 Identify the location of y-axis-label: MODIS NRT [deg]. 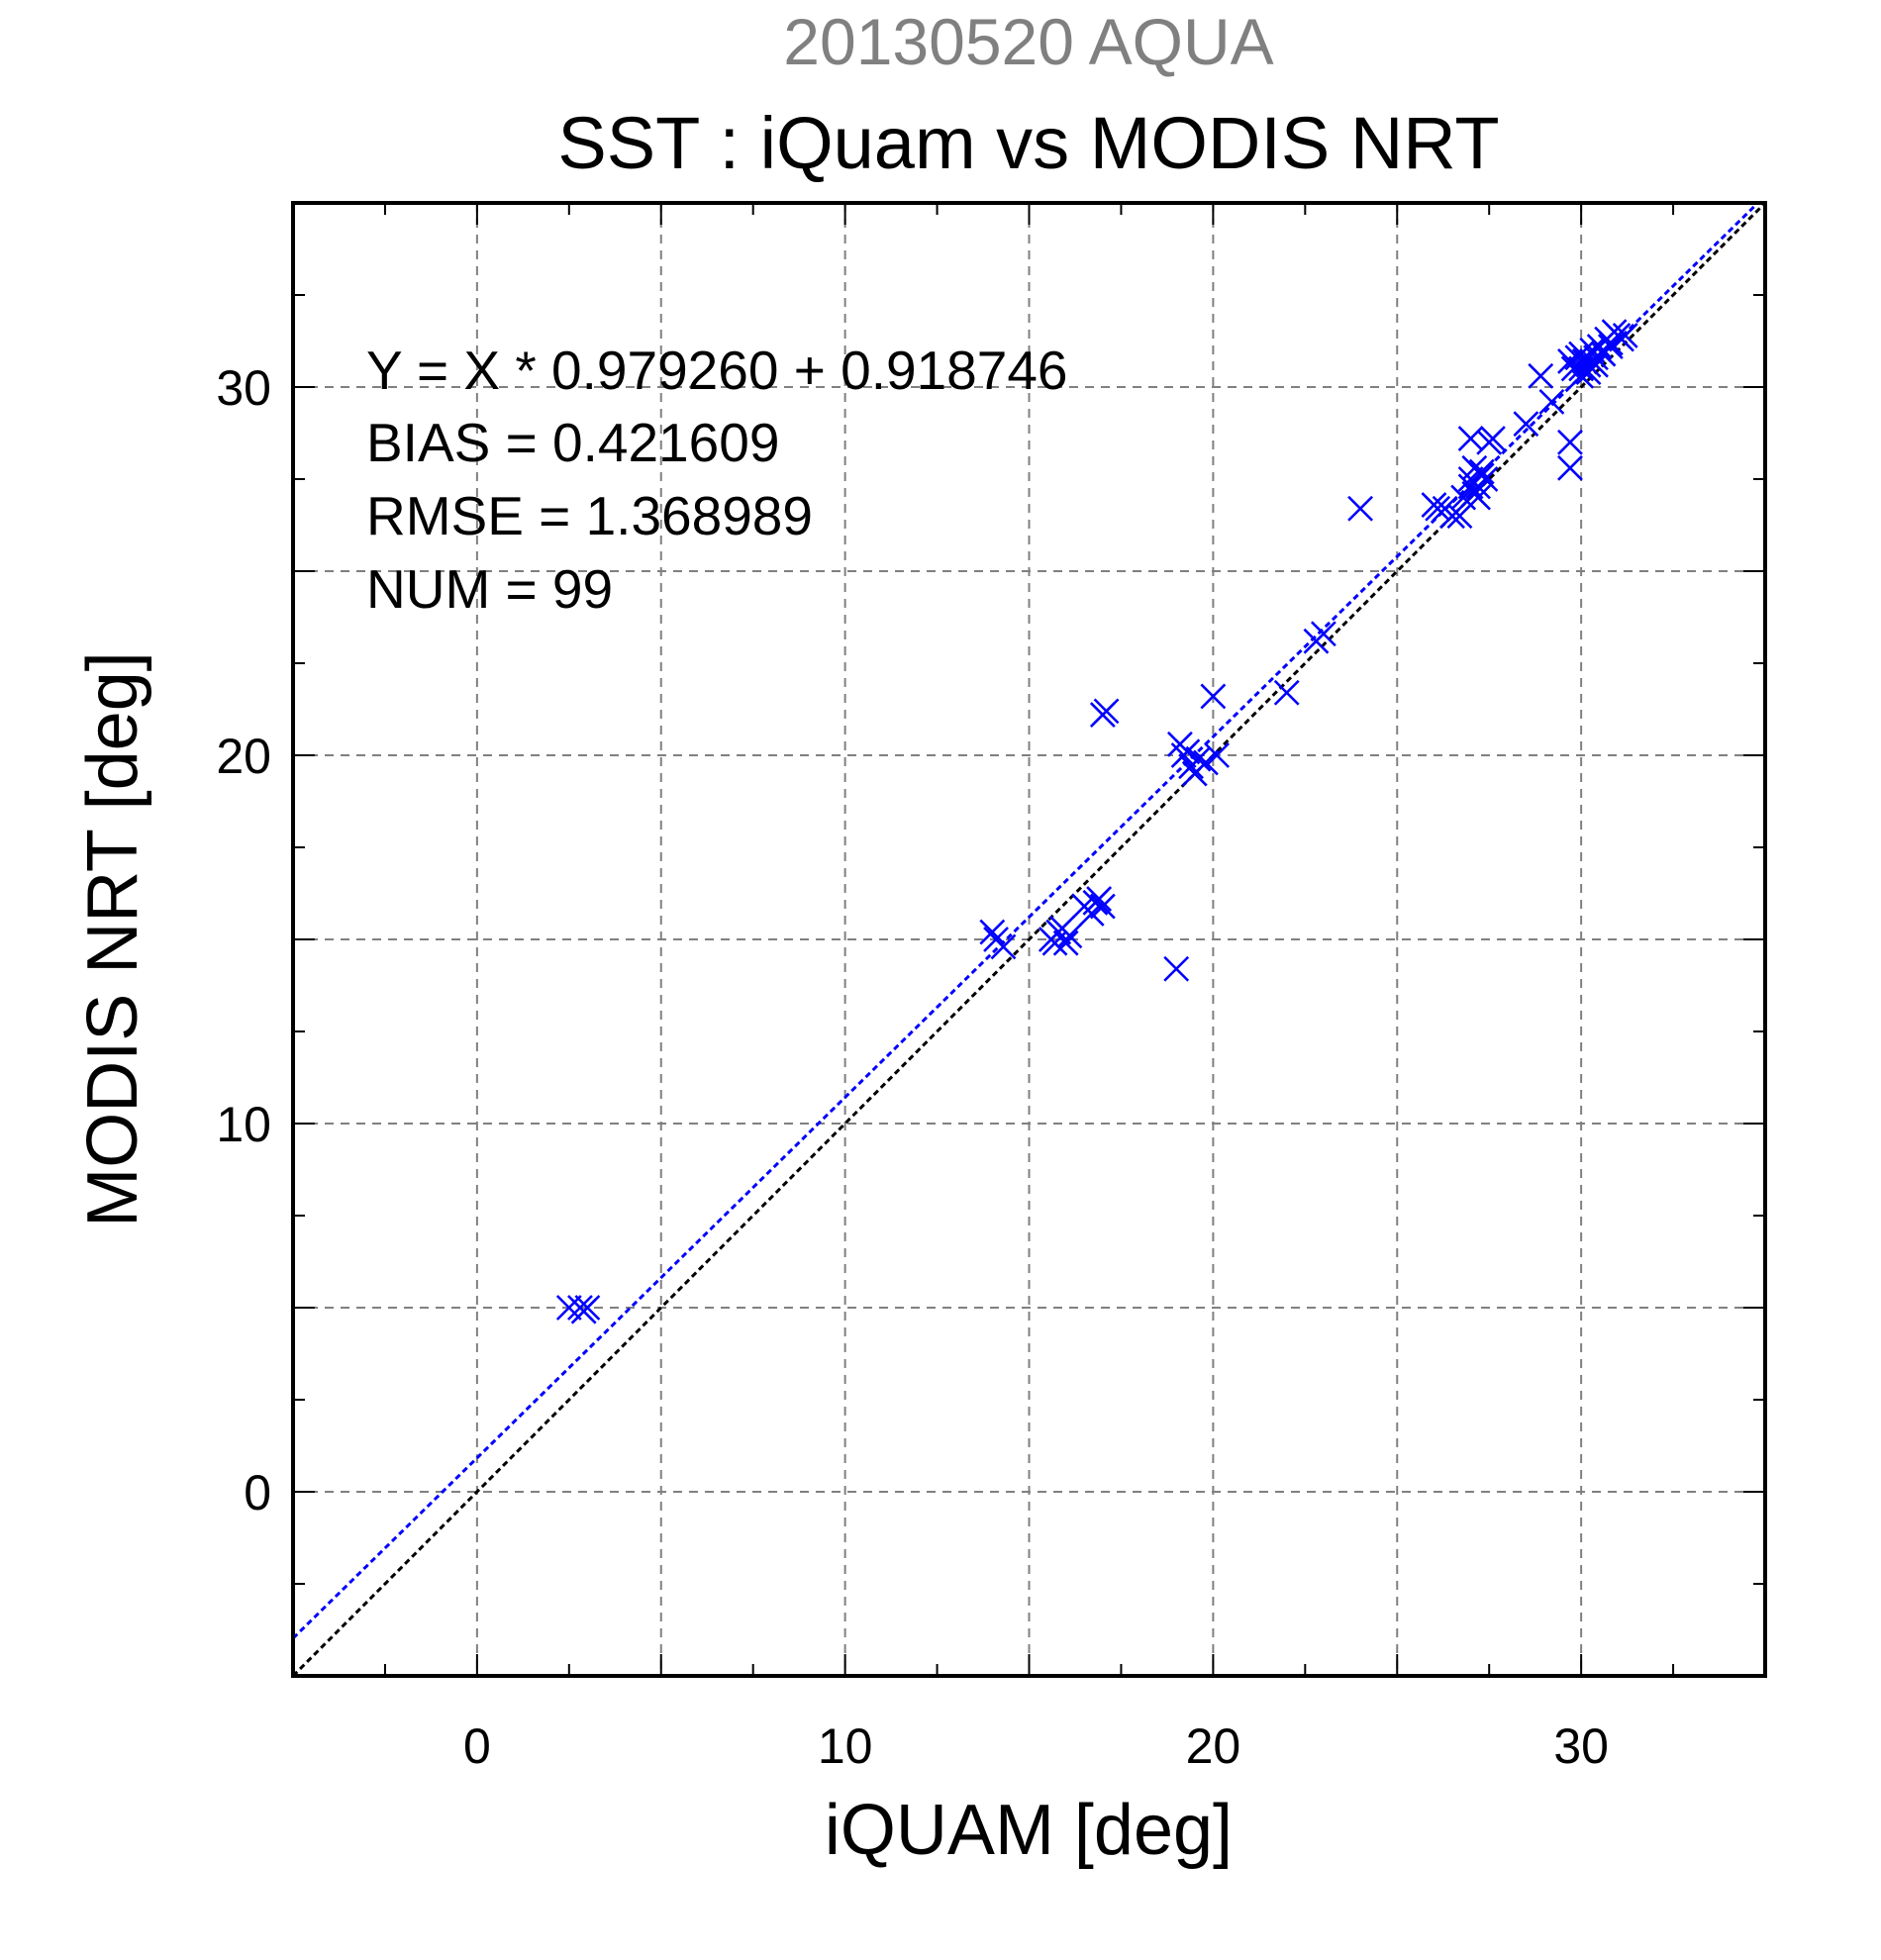
(112, 939).